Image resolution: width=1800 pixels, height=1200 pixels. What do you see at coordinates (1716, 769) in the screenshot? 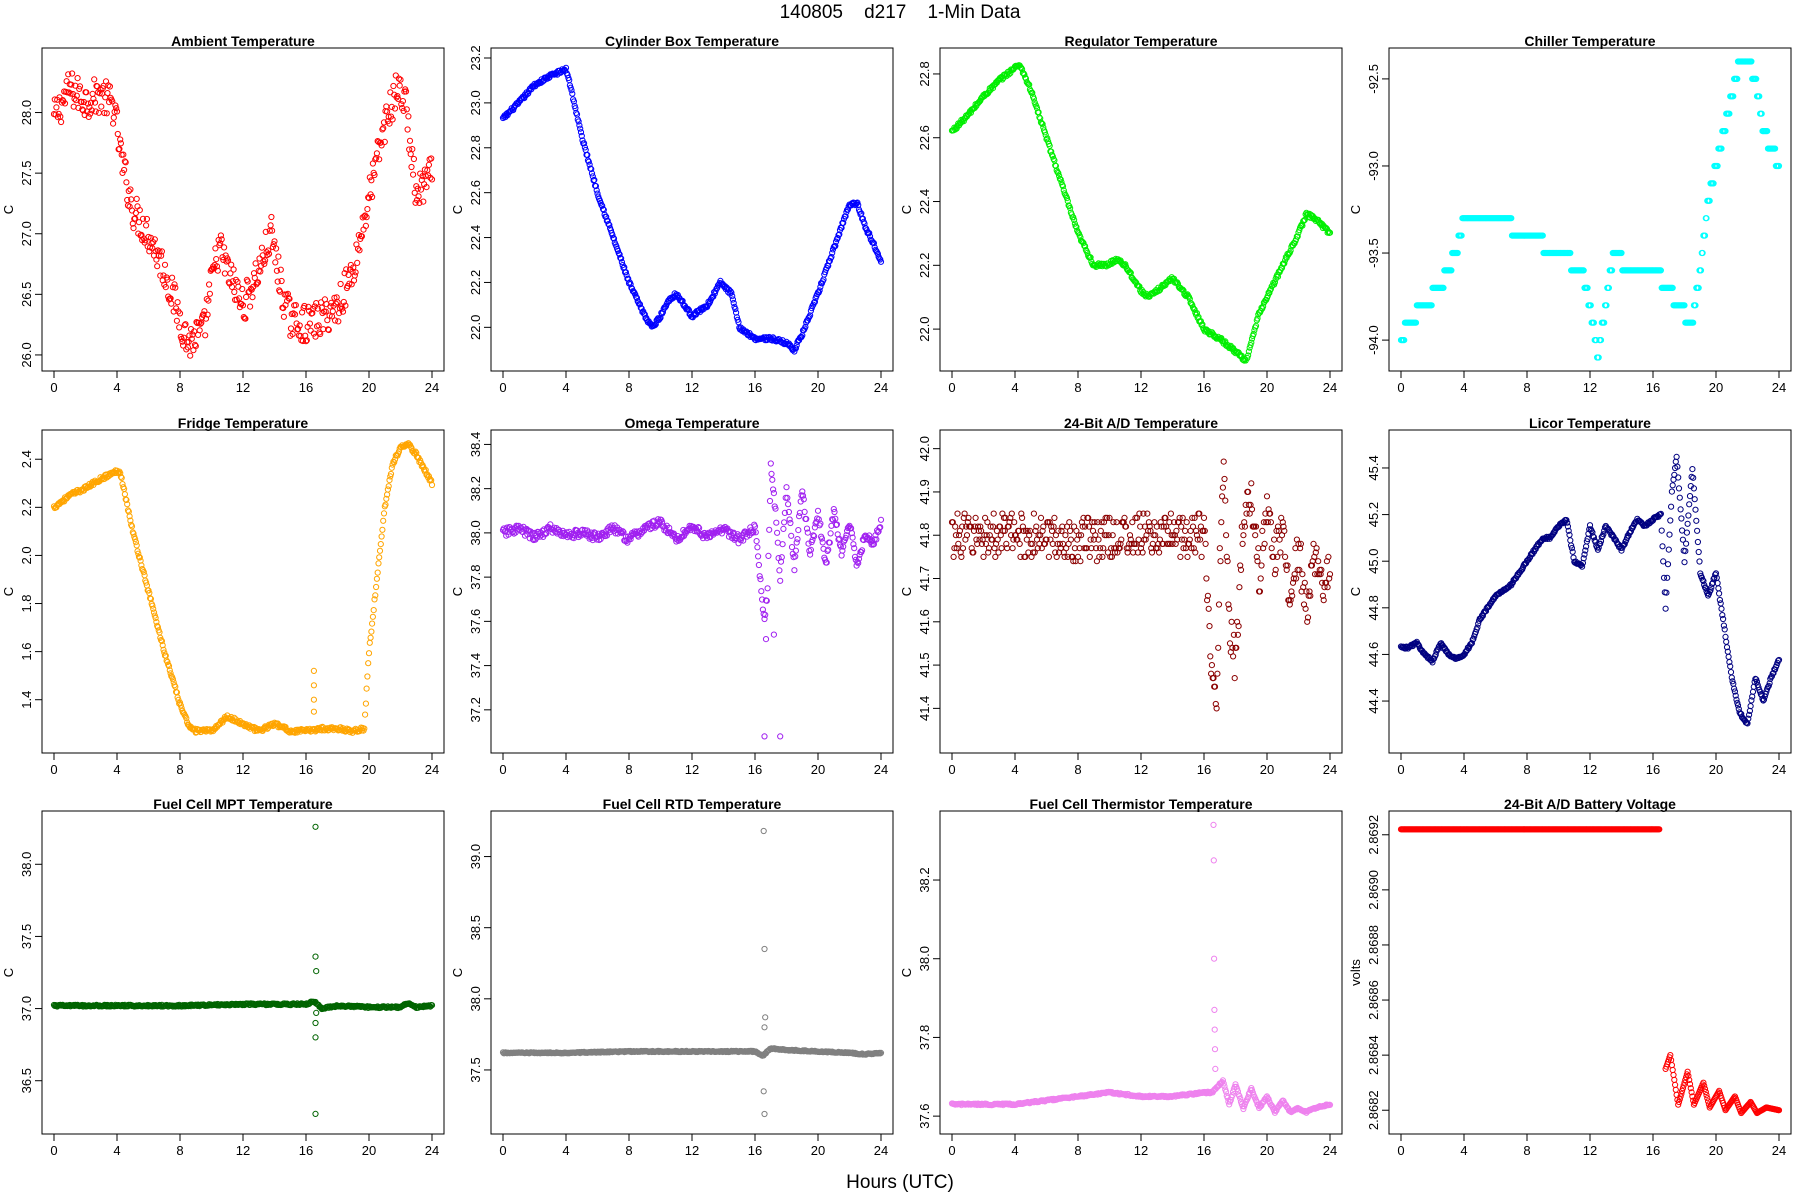
I see `x-tick-label: 20` at bounding box center [1716, 769].